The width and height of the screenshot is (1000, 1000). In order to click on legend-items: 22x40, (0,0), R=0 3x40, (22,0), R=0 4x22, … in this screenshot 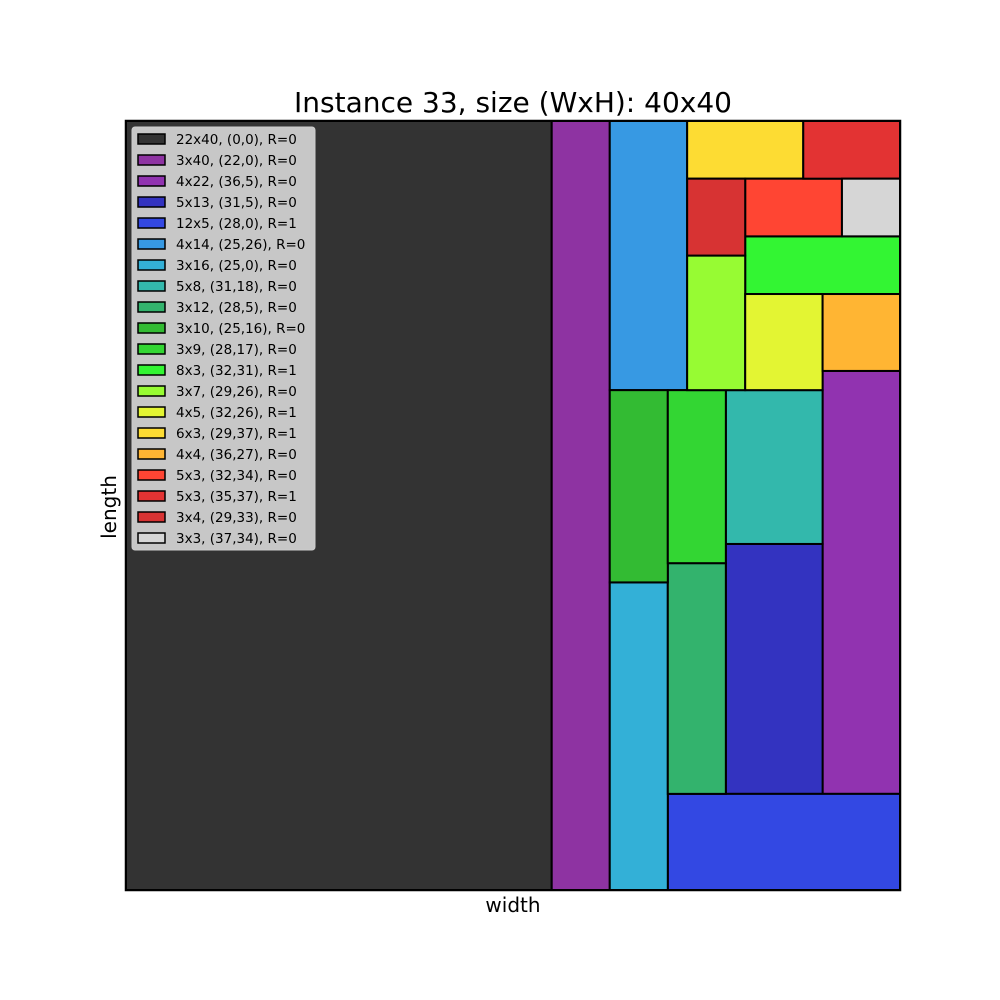, I will do `click(221, 339)`.